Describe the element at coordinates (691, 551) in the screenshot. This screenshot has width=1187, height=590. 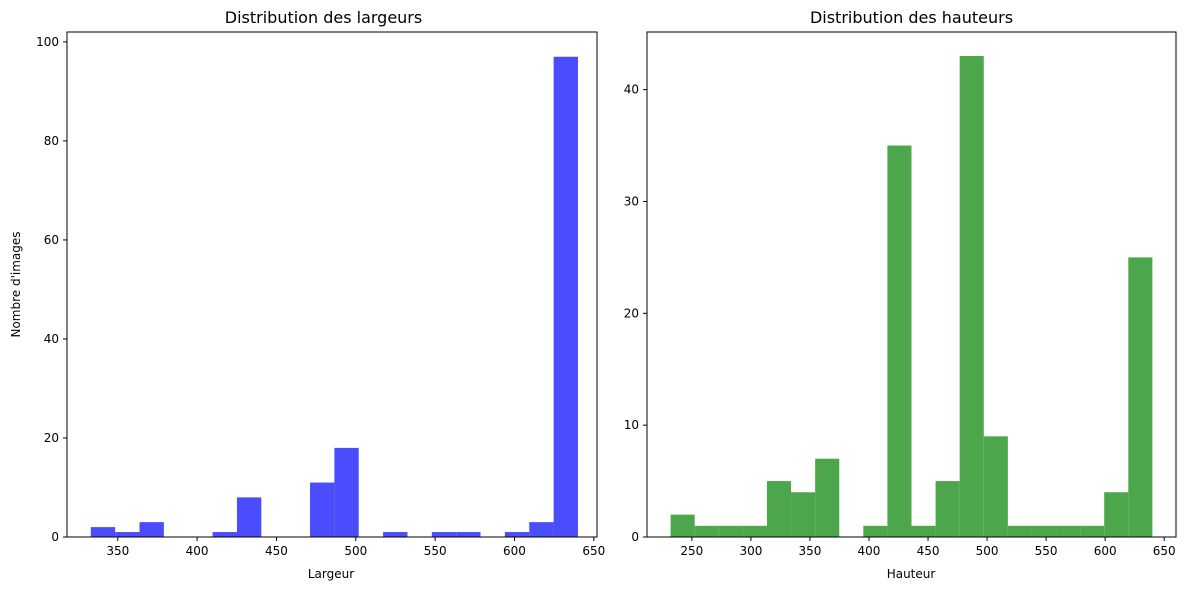
I see `x-tick-label: 250` at that location.